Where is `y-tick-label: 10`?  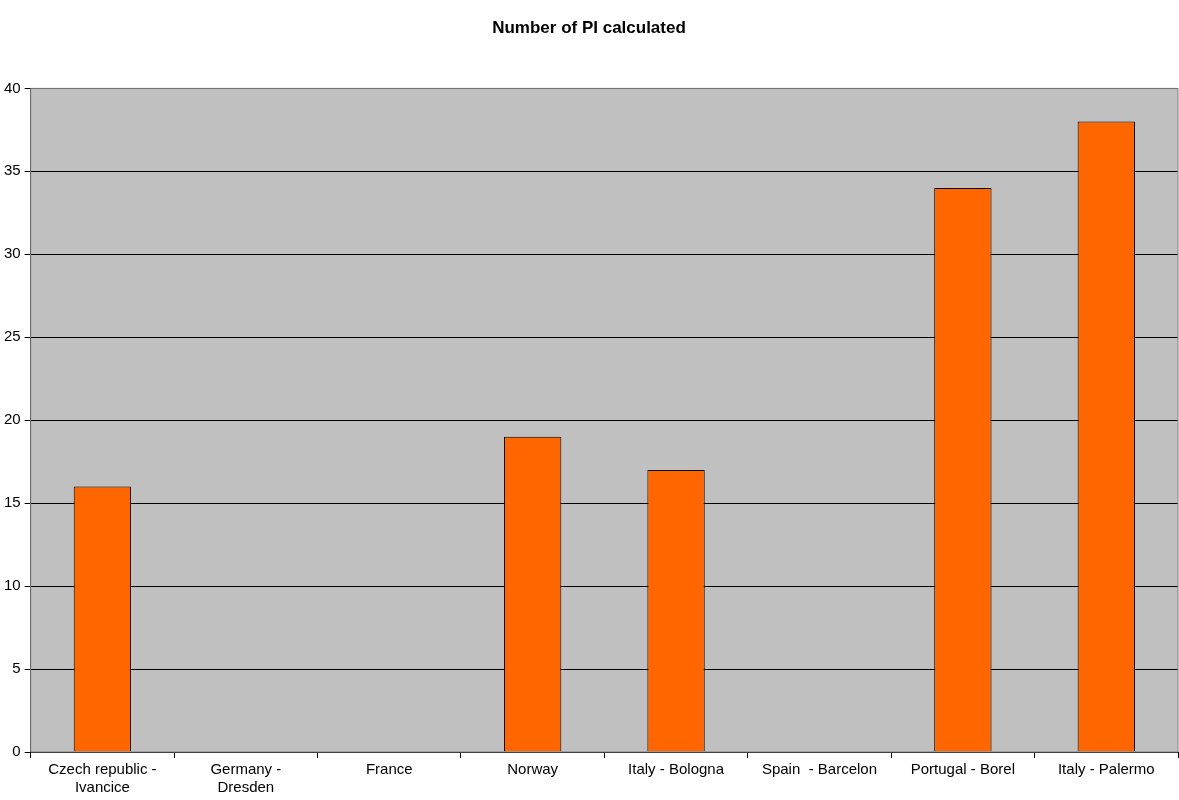
y-tick-label: 10 is located at coordinates (12, 585).